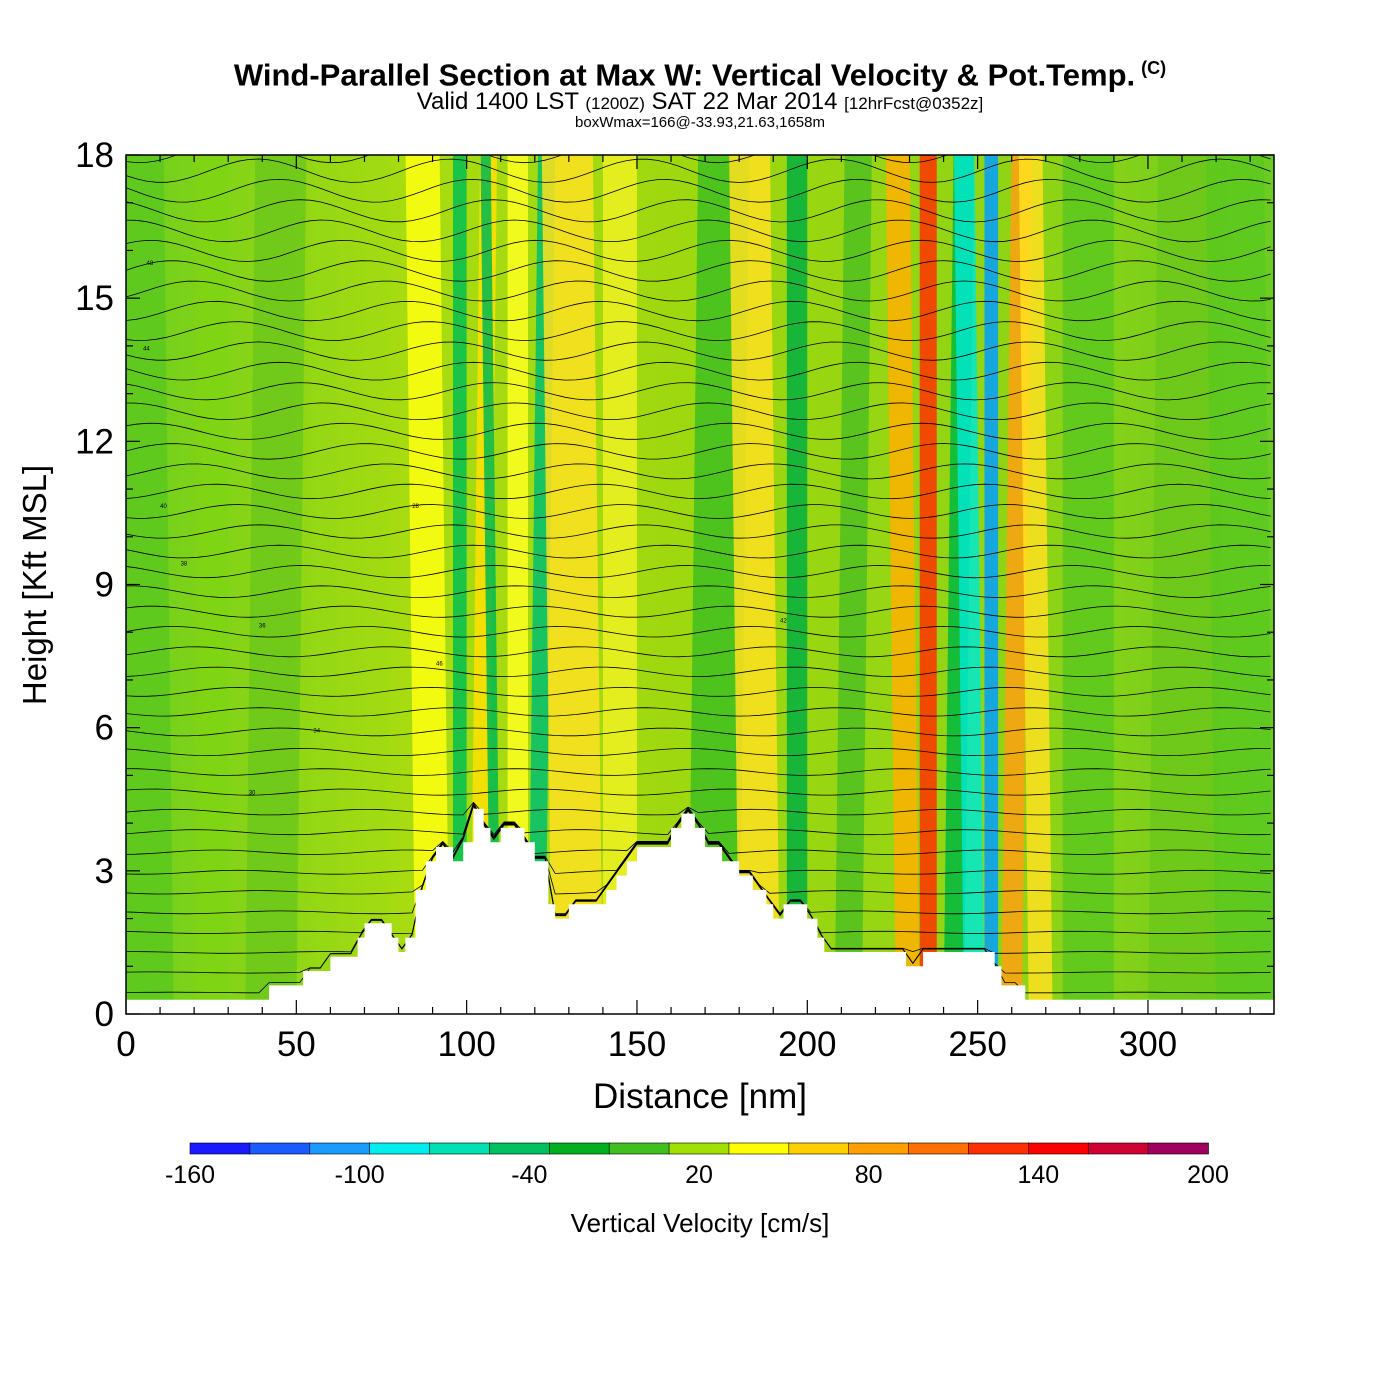 The width and height of the screenshot is (1400, 1400). What do you see at coordinates (94, 298) in the screenshot?
I see `y-tick-label: 15` at bounding box center [94, 298].